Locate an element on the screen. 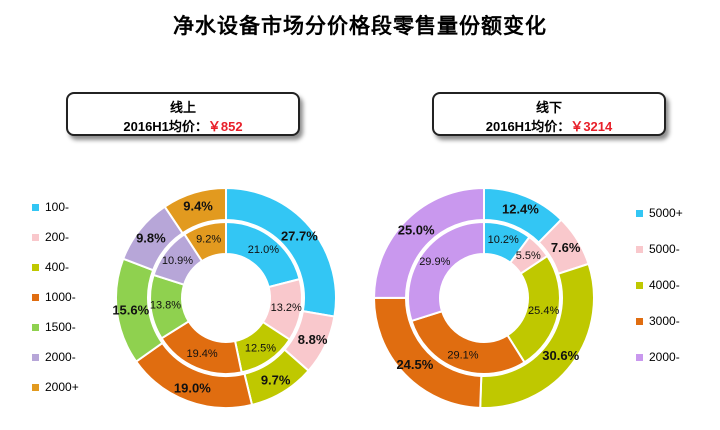 Image resolution: width=720 pixels, height=430 pixels. offline-legend-label: 5000+ is located at coordinates (666, 213).